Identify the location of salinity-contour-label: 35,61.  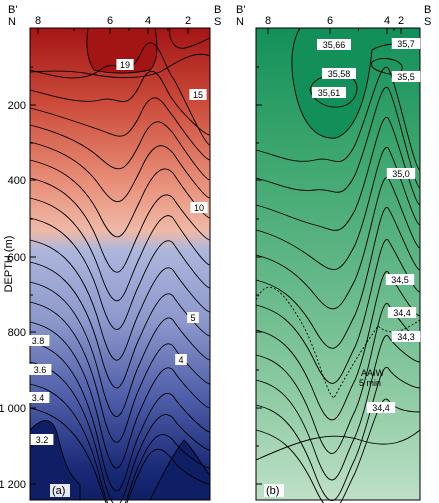
(329, 93).